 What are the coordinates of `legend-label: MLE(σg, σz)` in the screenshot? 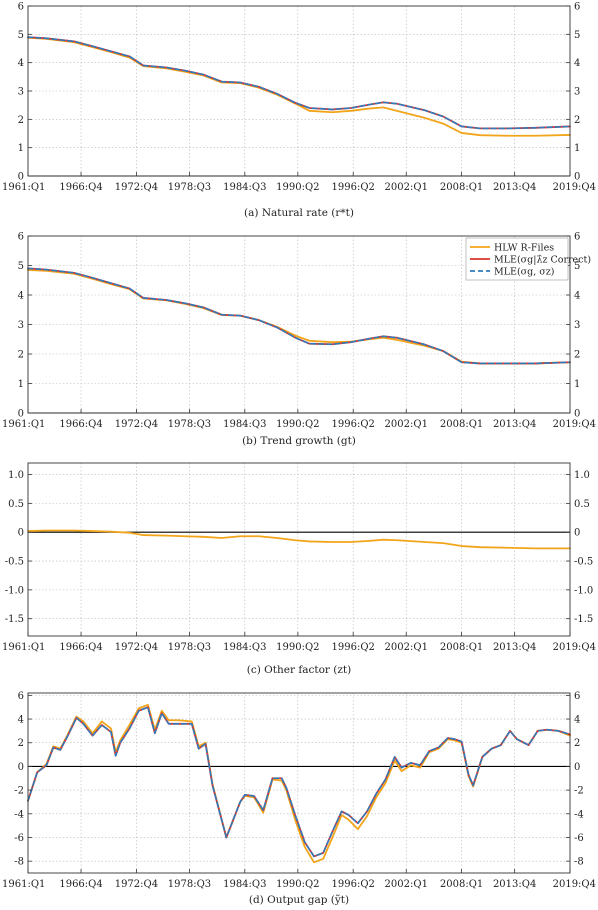 It's located at (524, 272).